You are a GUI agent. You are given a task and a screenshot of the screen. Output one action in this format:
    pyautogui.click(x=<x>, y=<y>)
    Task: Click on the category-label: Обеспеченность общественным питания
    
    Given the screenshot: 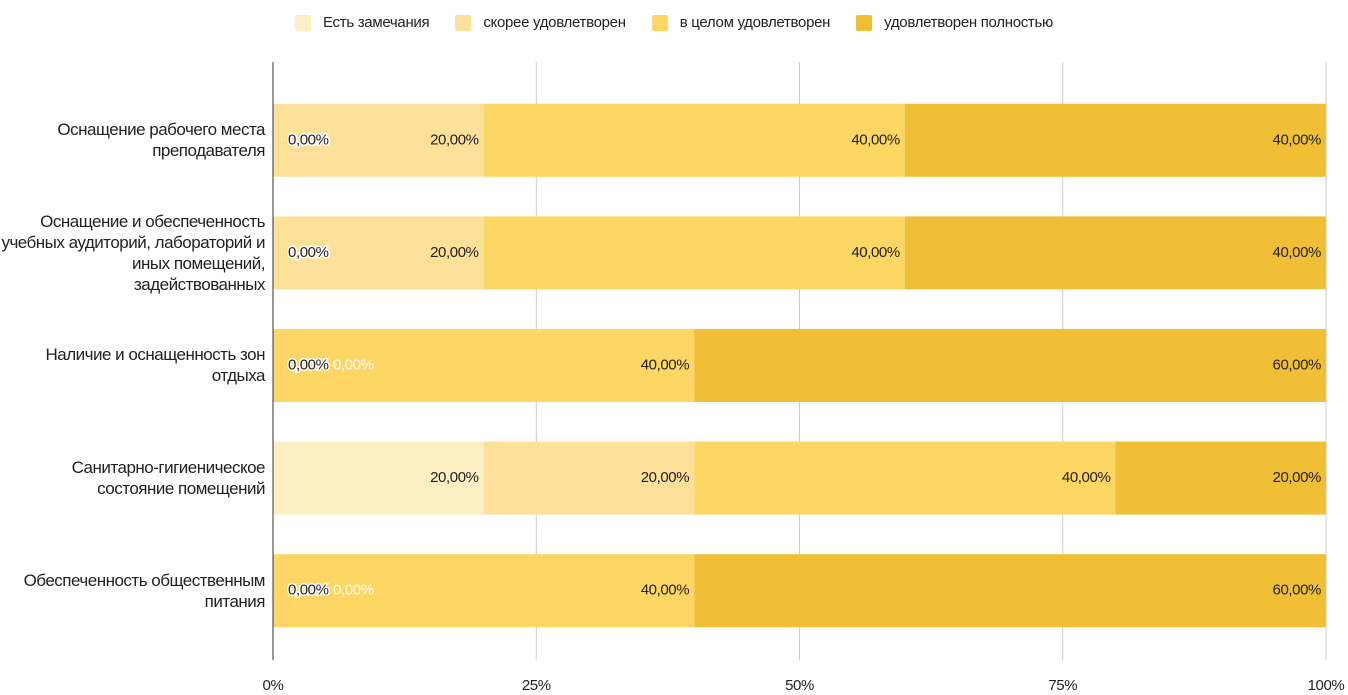 What is the action you would take?
    pyautogui.click(x=144, y=590)
    